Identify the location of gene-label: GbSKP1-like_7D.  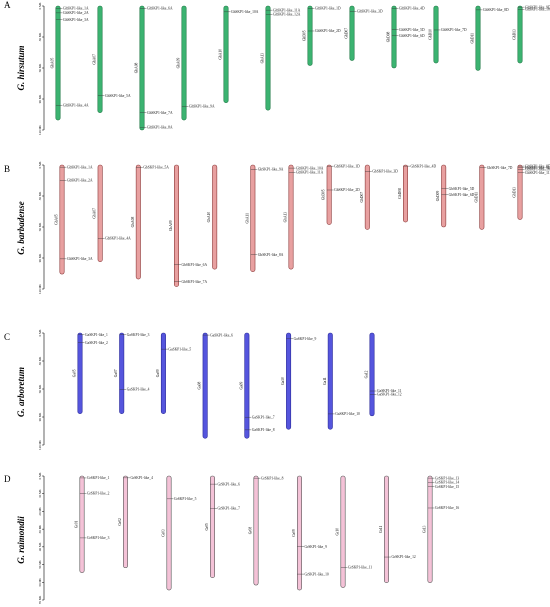
(500, 168).